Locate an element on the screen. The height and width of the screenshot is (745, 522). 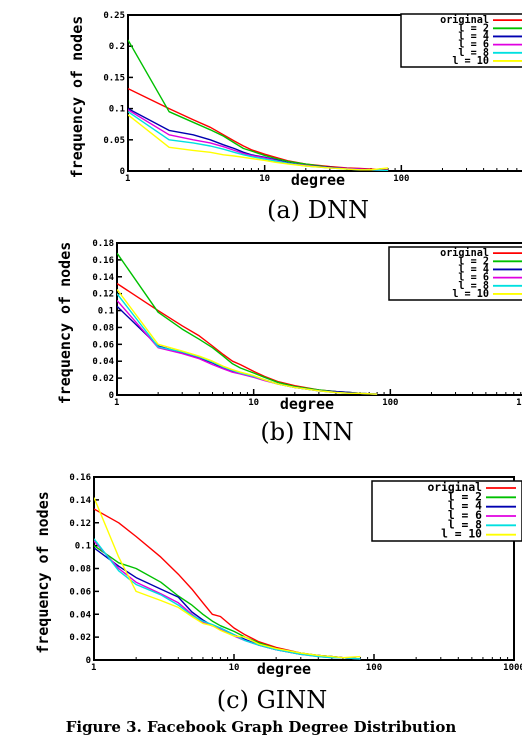
y-tick-label: 0.2 is located at coordinates (117, 47).